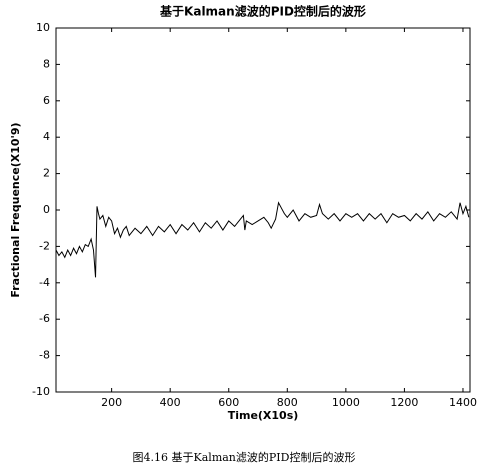 The width and height of the screenshot is (488, 471). I want to click on y-tick-label: 10, so click(43, 27).